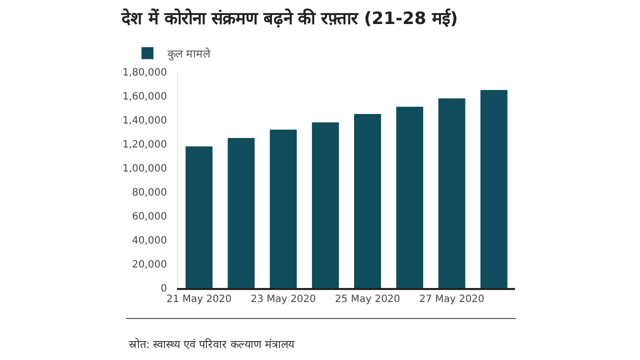 This screenshot has height=360, width=640. Describe the element at coordinates (189, 53) in the screenshot. I see `legend-label: कुल मामले` at that location.